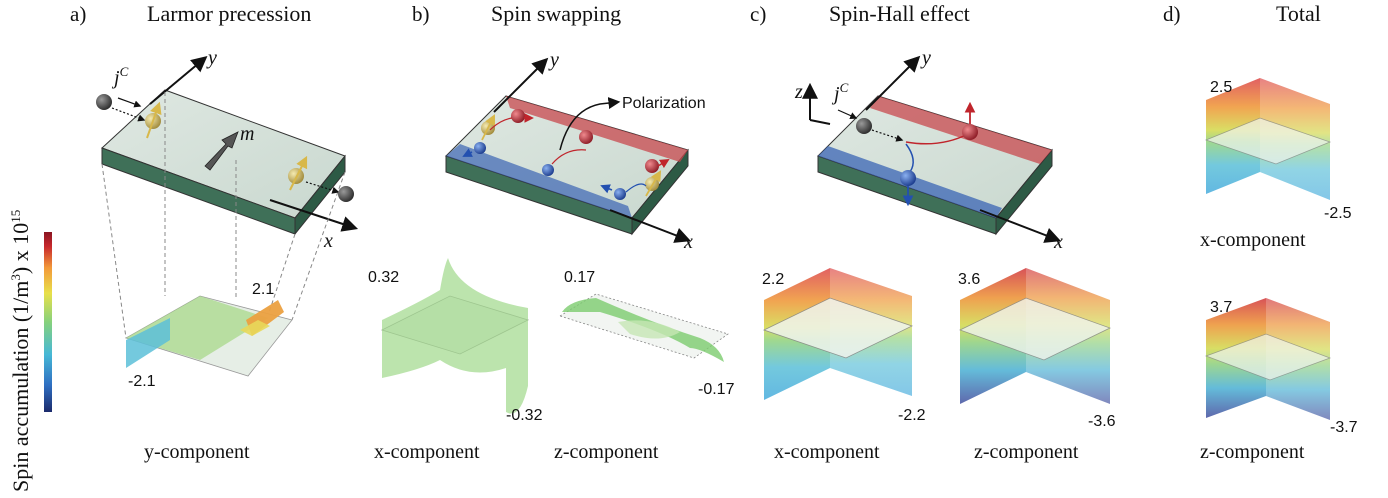 The width and height of the screenshot is (1388, 498). Describe the element at coordinates (48, 322) in the screenshot. I see `colorbar-gradient` at that location.